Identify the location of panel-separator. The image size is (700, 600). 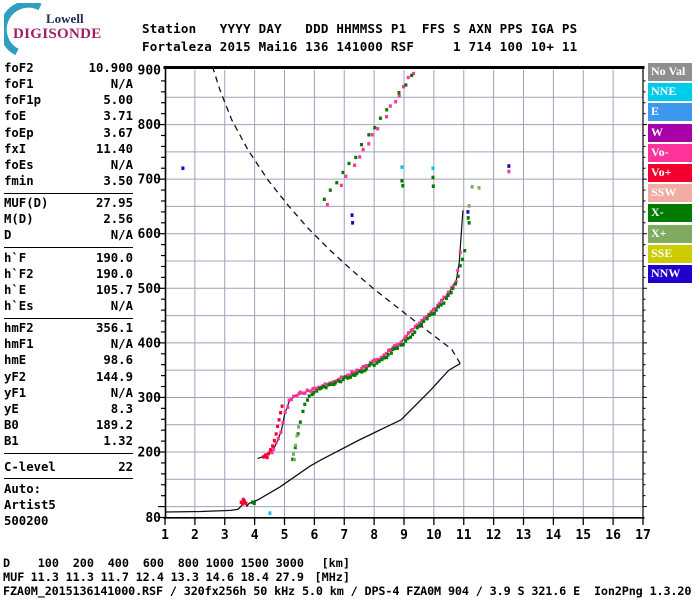
(68, 453).